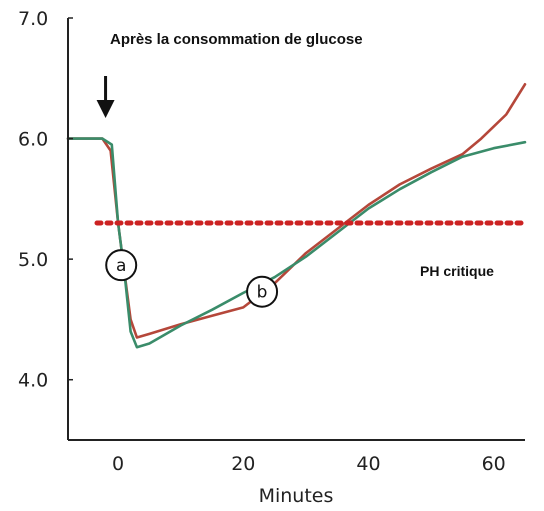 Image resolution: width=544 pixels, height=511 pixels. What do you see at coordinates (118, 464) in the screenshot?
I see `x-tick-label: 0` at bounding box center [118, 464].